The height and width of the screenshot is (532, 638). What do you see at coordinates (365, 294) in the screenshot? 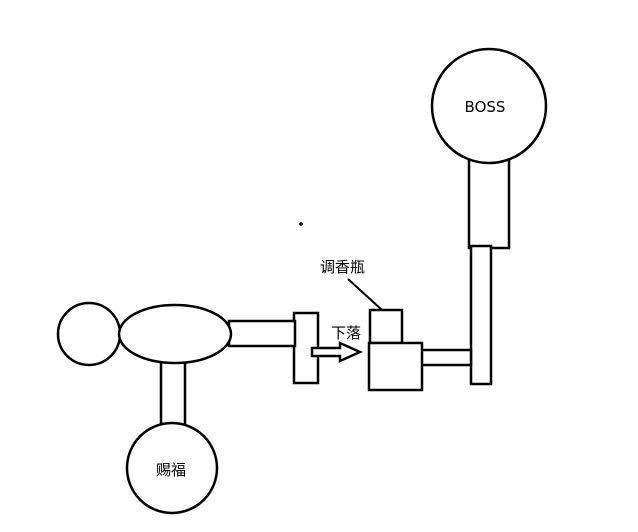
I see `bottle-pointer-line` at bounding box center [365, 294].